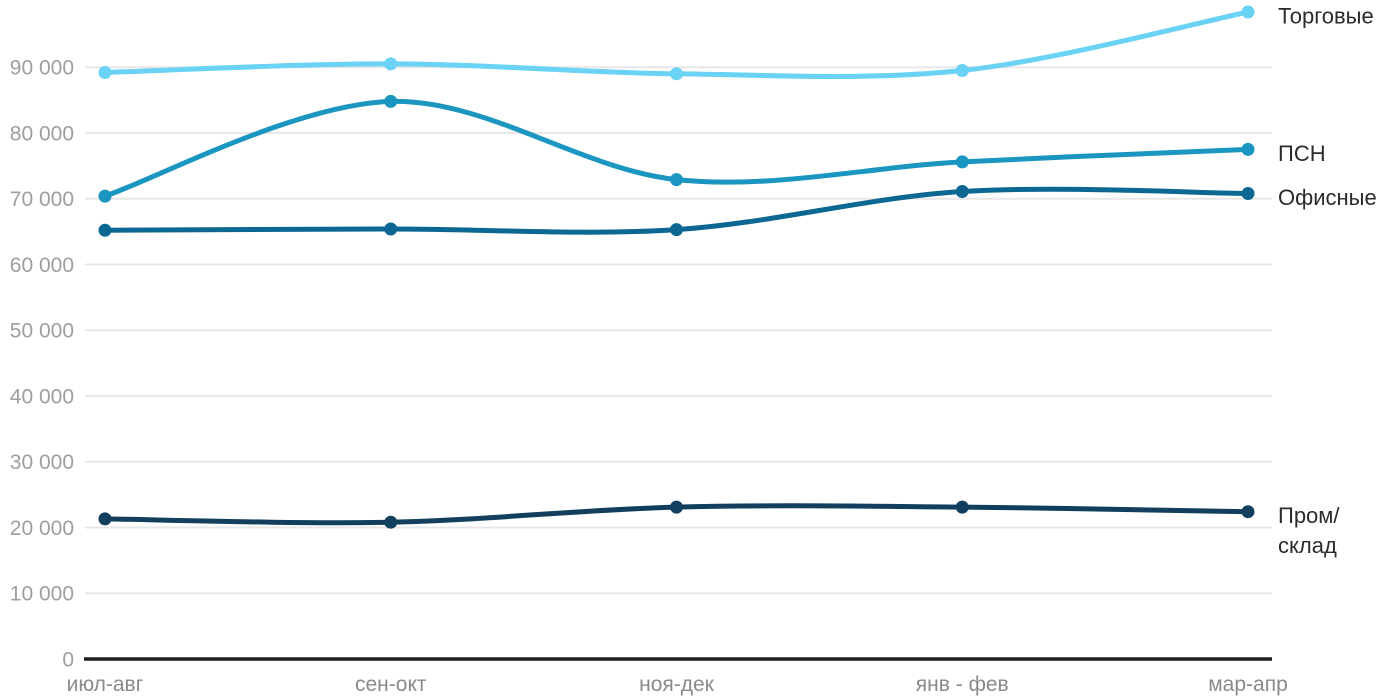 This screenshot has width=1400, height=700. What do you see at coordinates (42, 528) in the screenshot?
I see `y-tick-label: 20 000` at bounding box center [42, 528].